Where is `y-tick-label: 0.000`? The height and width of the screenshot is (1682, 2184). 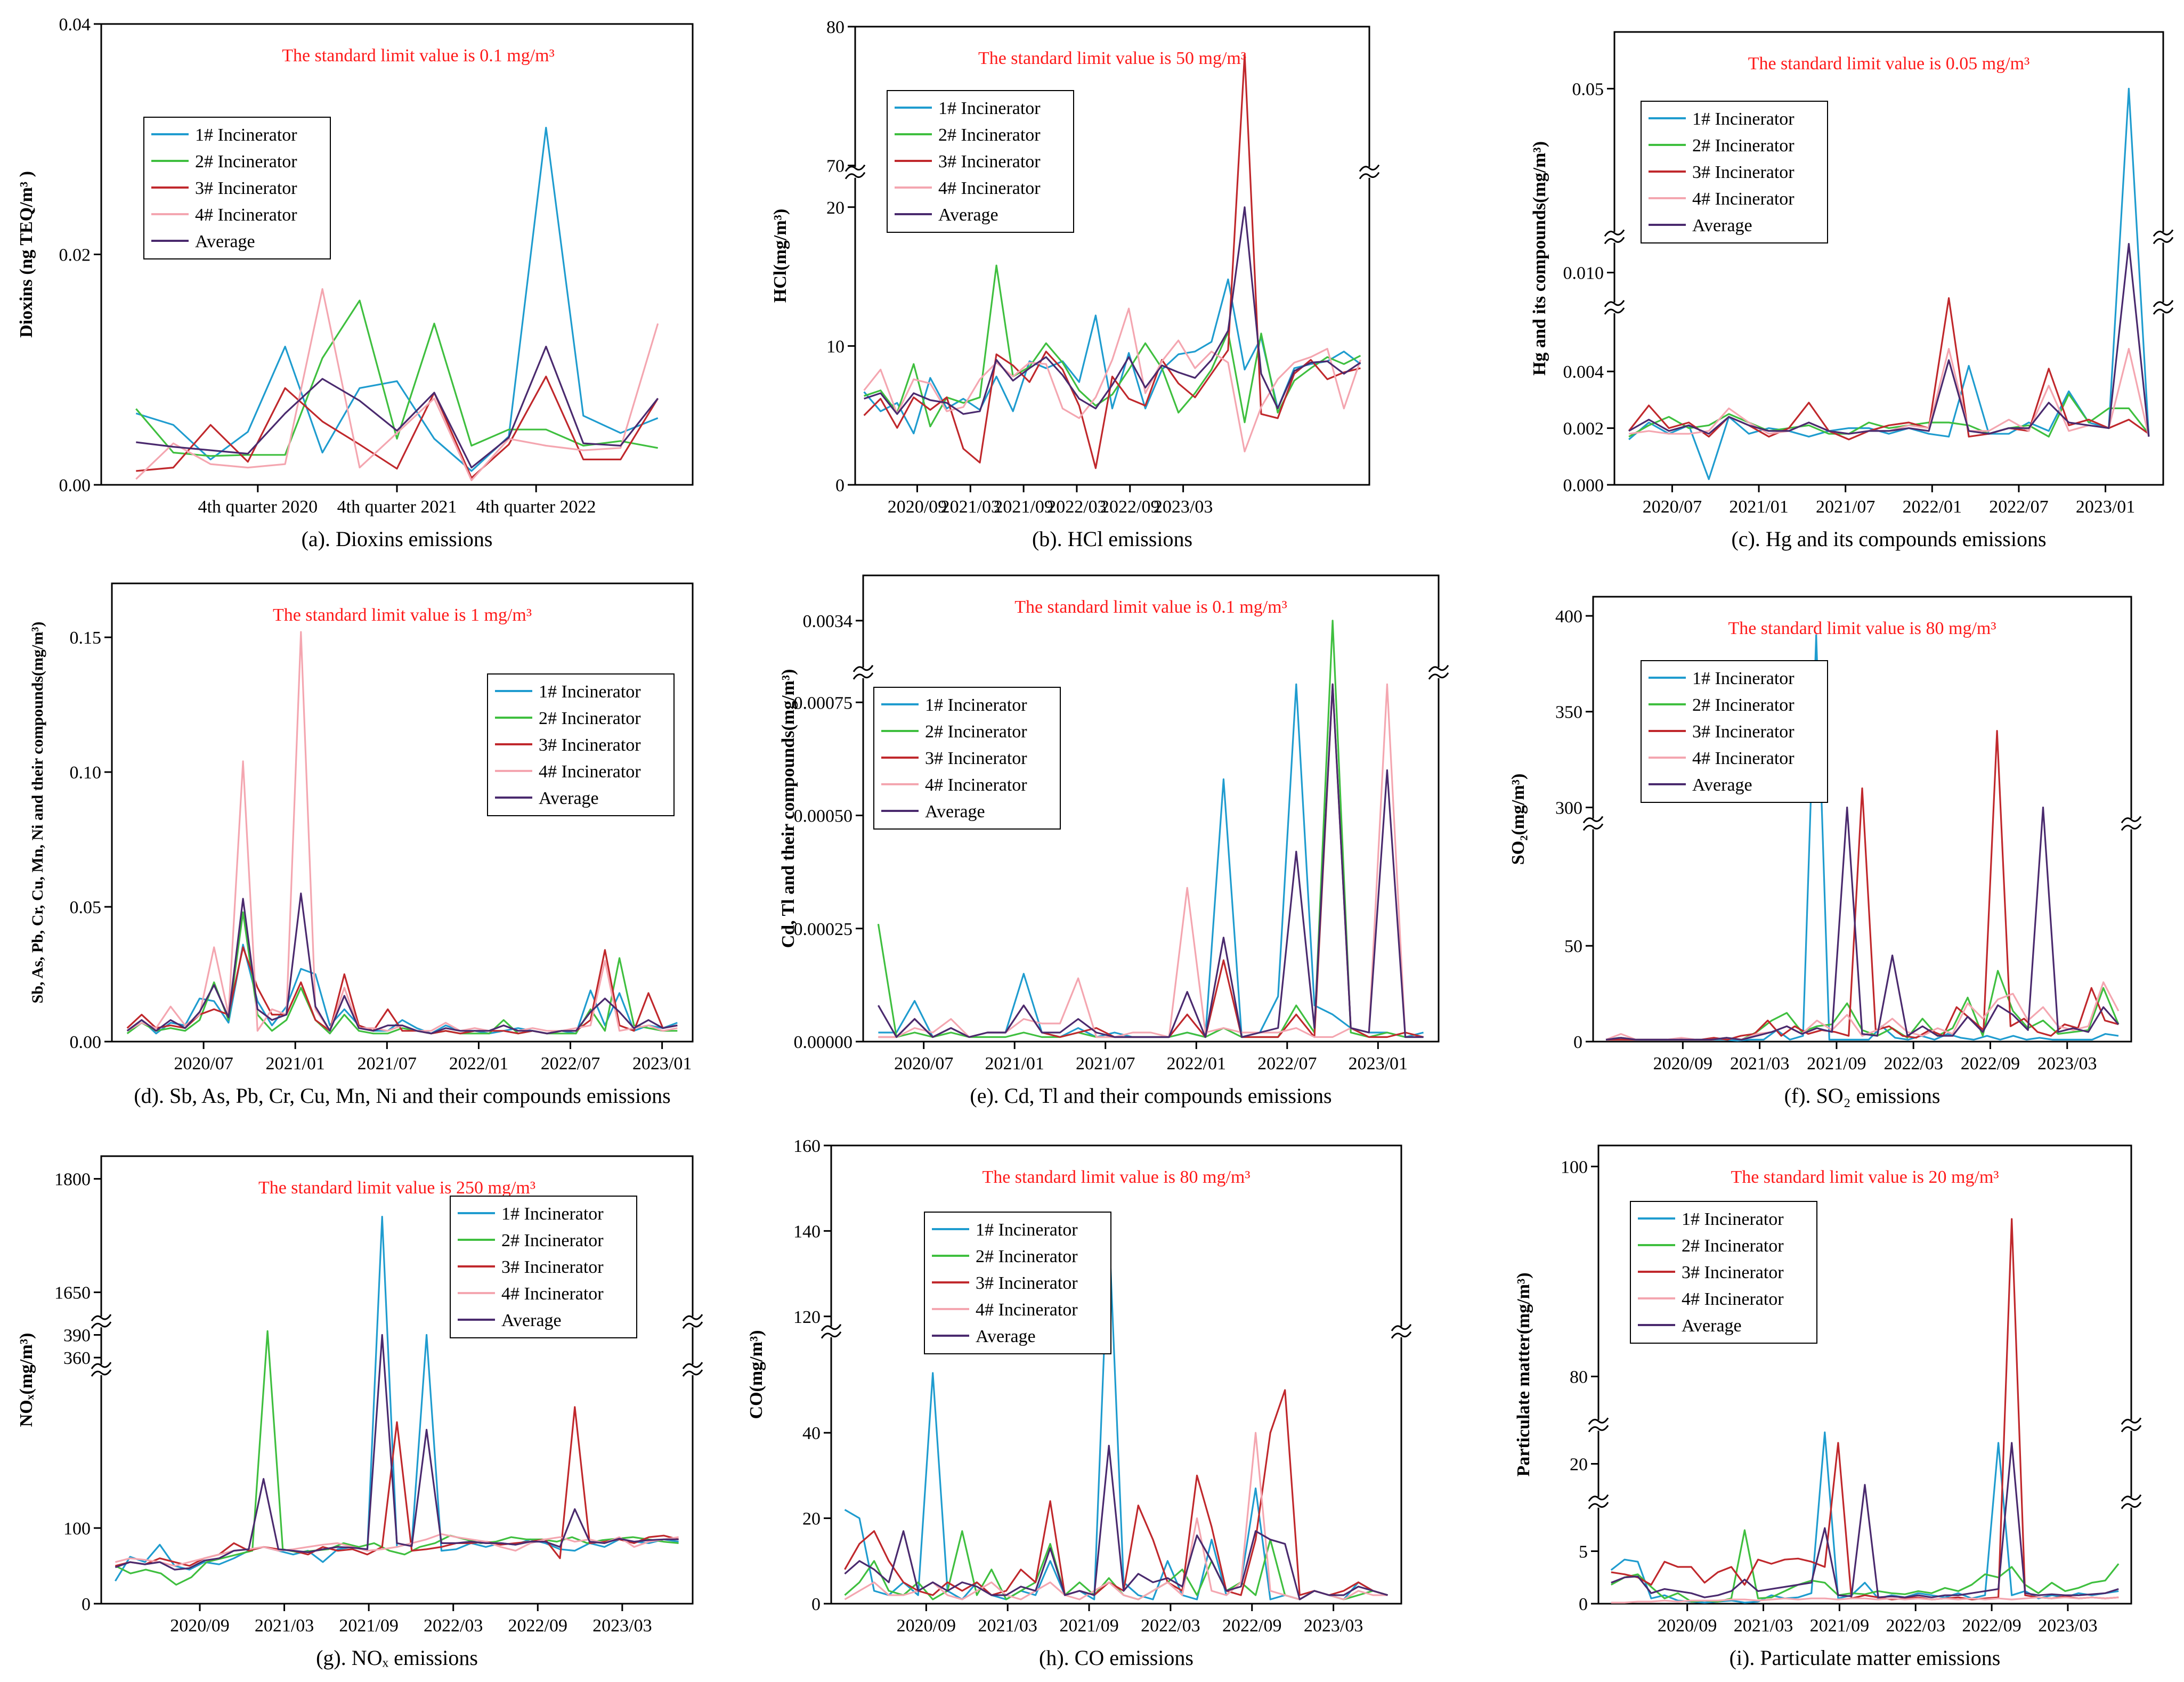
y-tick-label: 0.000 is located at coordinates (1583, 485).